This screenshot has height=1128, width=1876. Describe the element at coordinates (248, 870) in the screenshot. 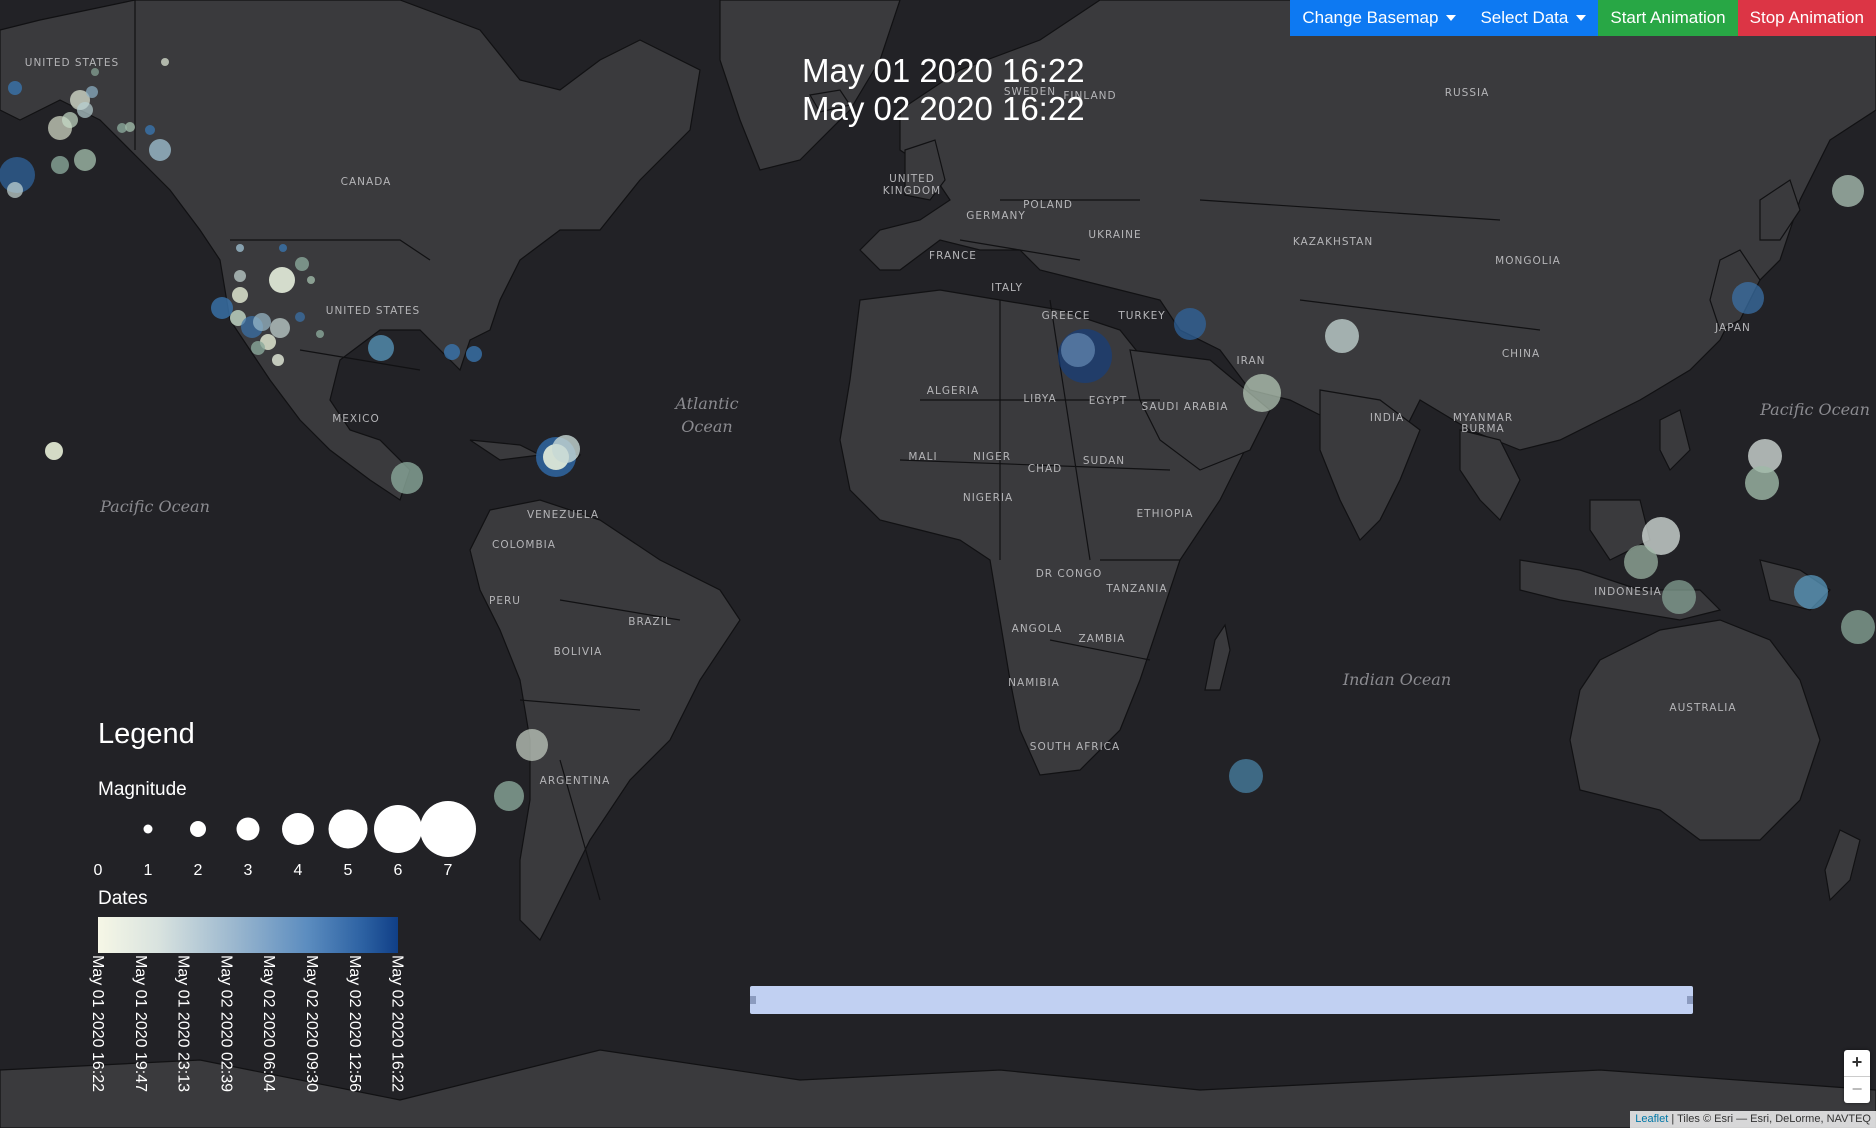

I see `magnitude-tick-label: 3` at that location.